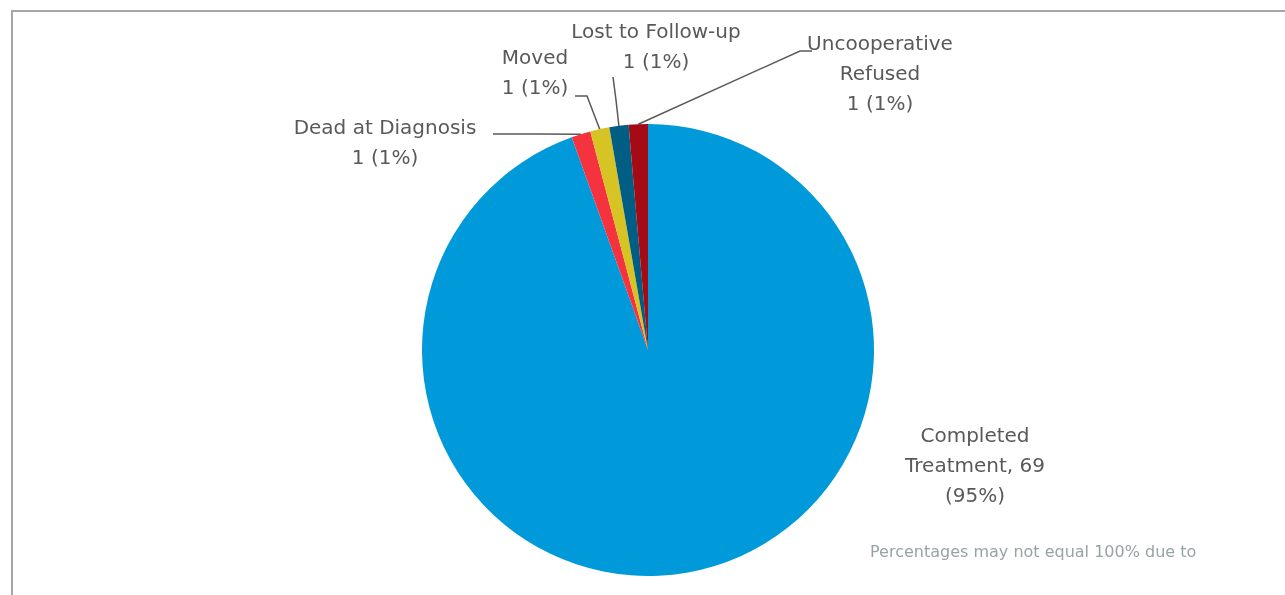 Image resolution: width=1285 pixels, height=595 pixels. I want to click on slice-label: Completed Treatment, 69 (95%), so click(974, 465).